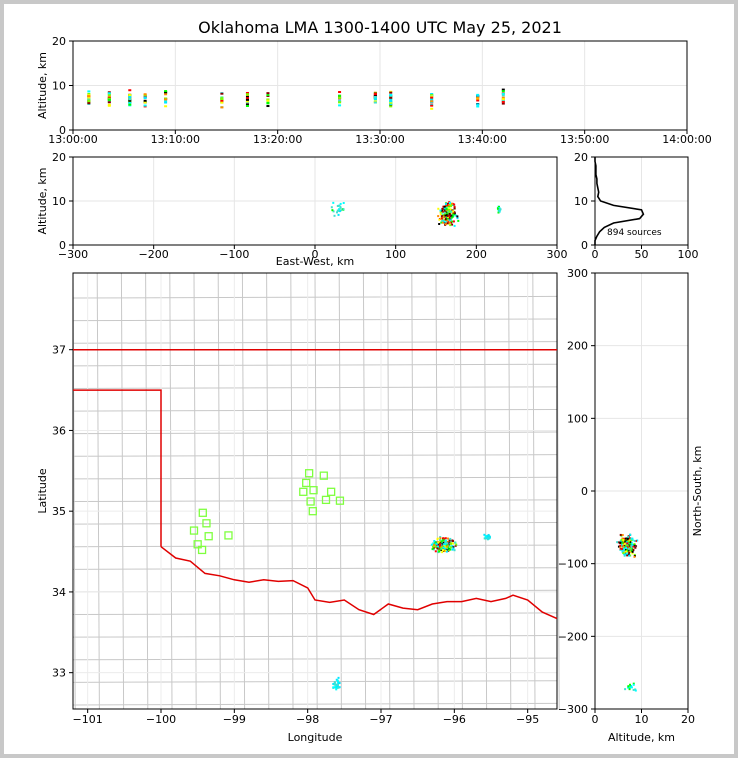 The height and width of the screenshot is (758, 738). What do you see at coordinates (642, 719) in the screenshot?
I see `x-tick-label: 10` at bounding box center [642, 719].